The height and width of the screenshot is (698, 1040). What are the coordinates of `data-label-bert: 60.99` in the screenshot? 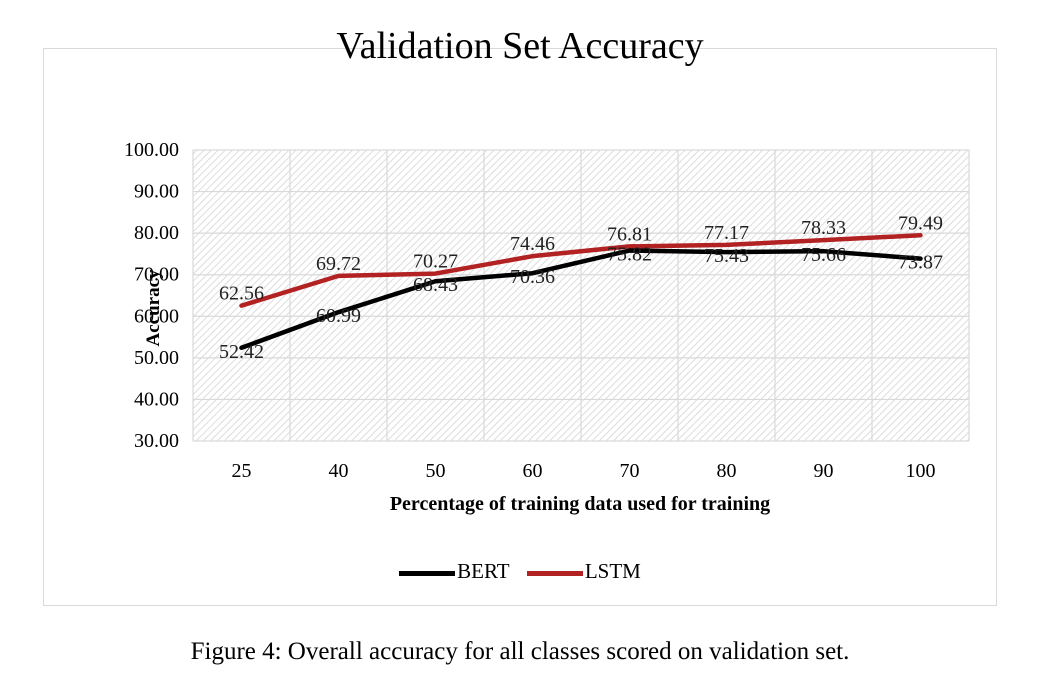 It's located at (338, 316).